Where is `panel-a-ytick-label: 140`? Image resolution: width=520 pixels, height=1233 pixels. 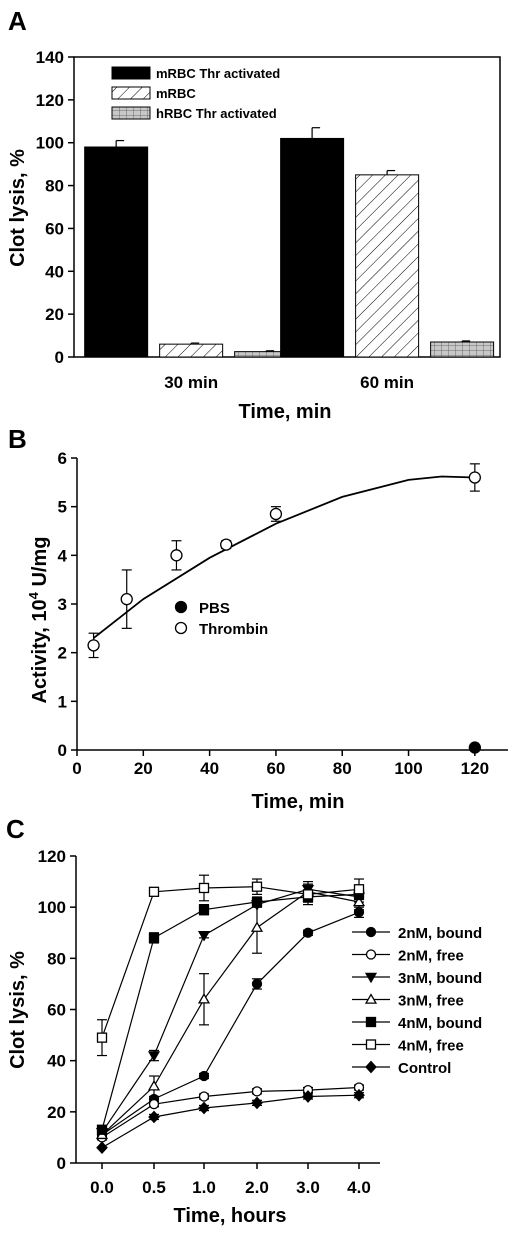
panel-a-ytick-label: 140 is located at coordinates (50, 57).